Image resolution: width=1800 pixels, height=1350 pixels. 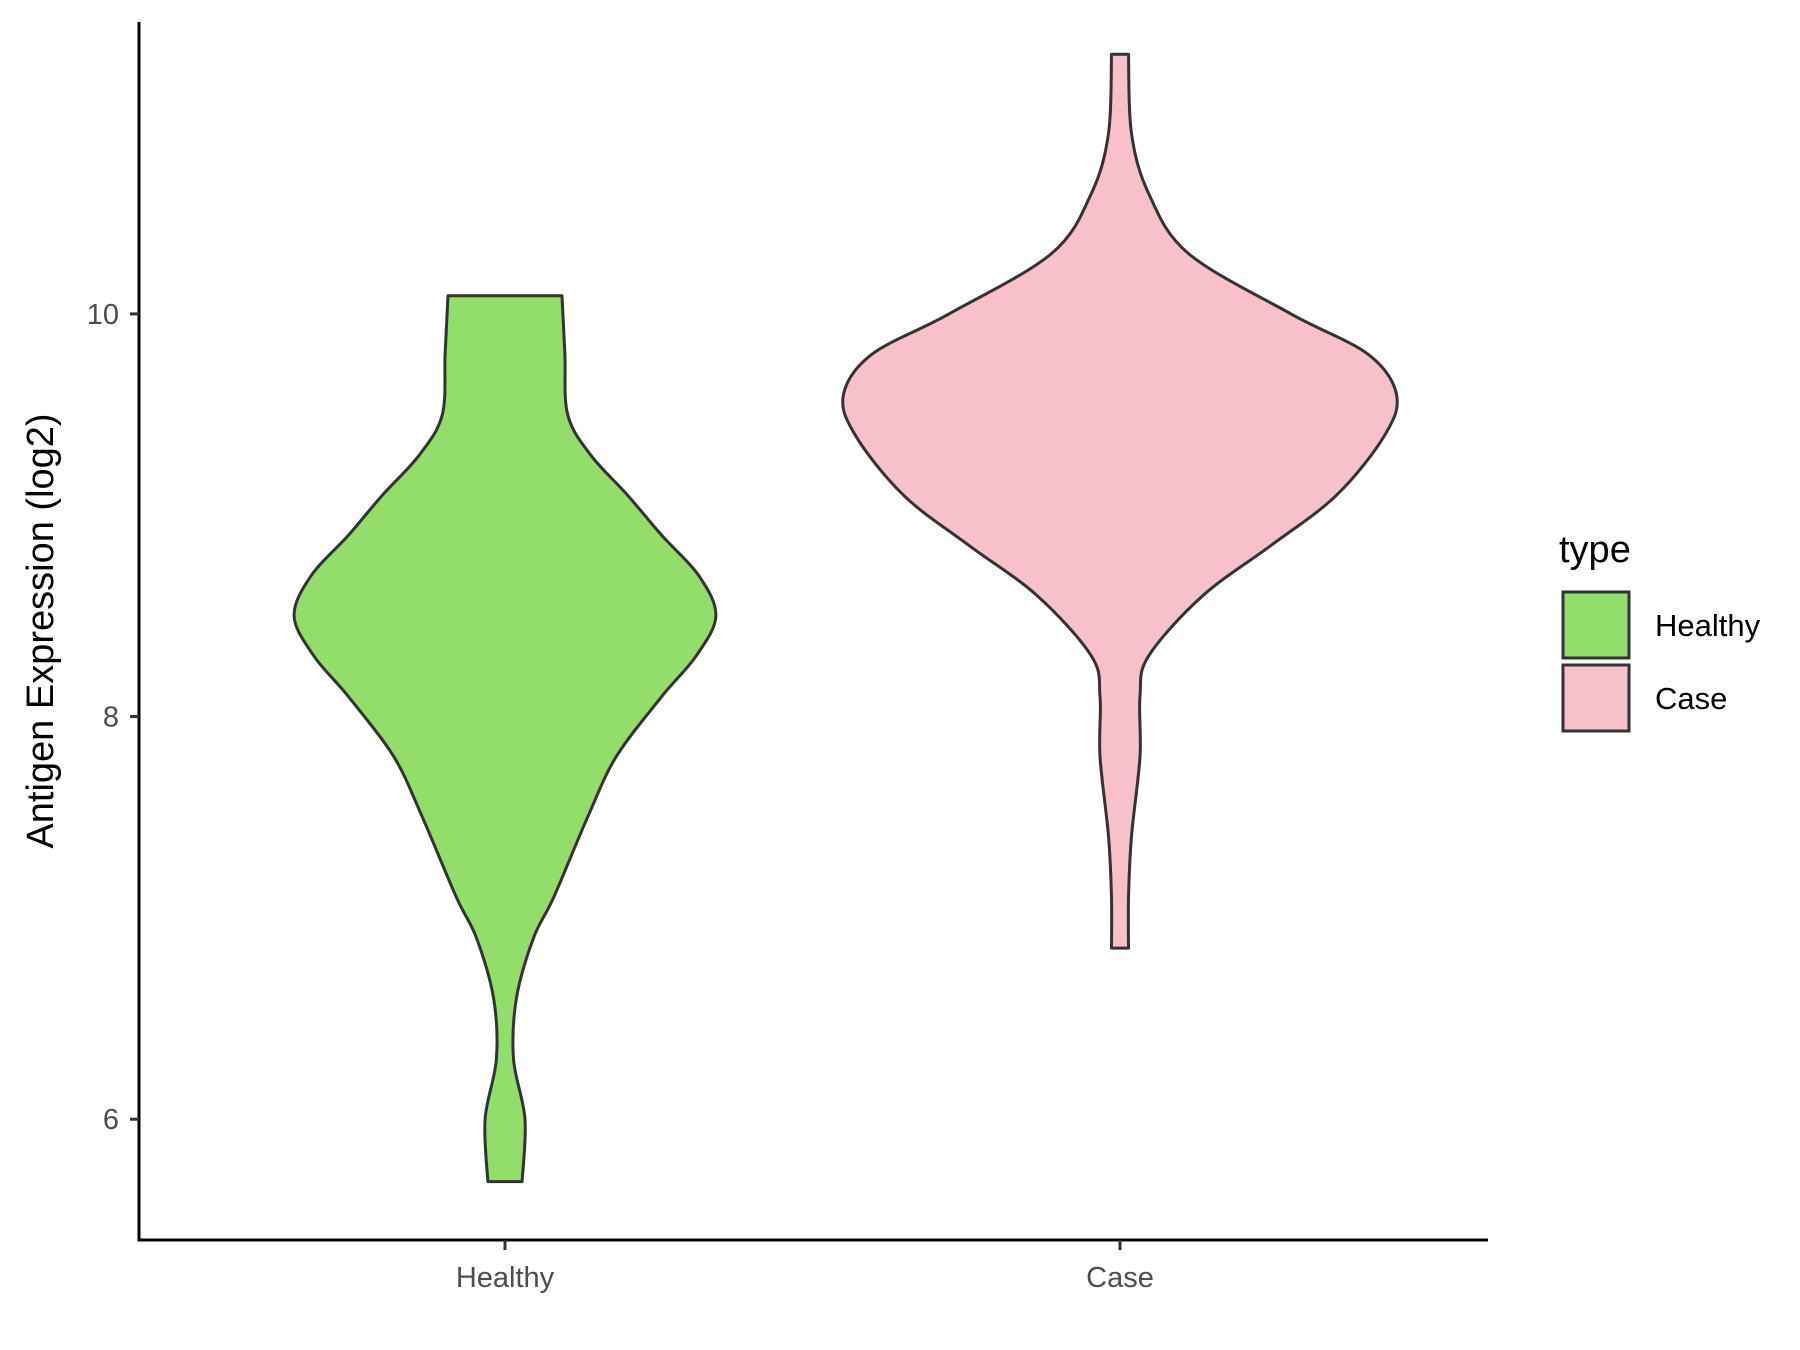 I want to click on x-ticks-layer: Healthy Case, so click(x=805, y=1267).